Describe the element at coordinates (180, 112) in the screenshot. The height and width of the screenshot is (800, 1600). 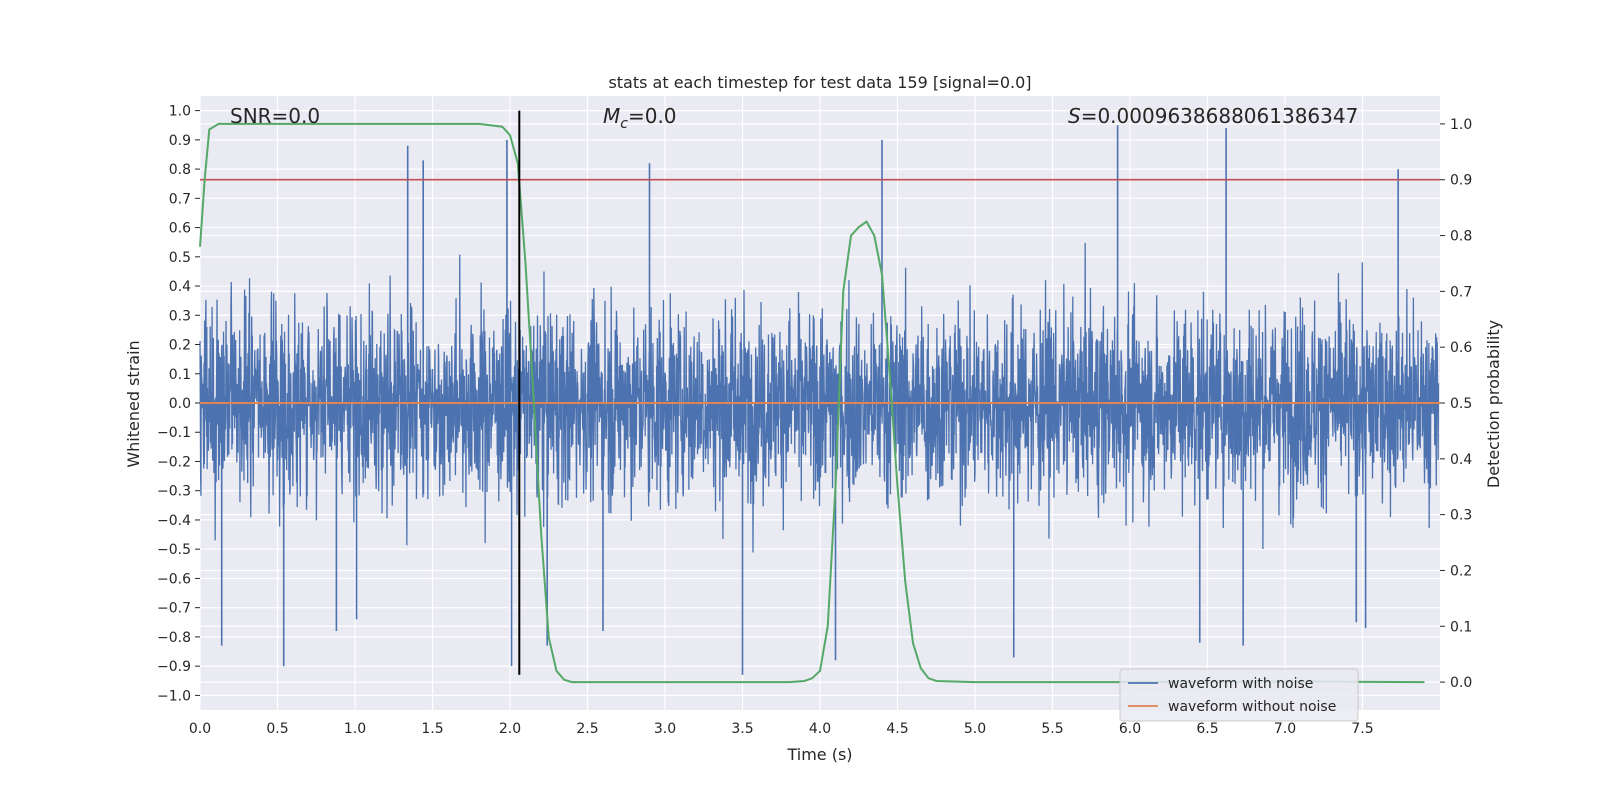
I see `y-tick-label: 1.0` at that location.